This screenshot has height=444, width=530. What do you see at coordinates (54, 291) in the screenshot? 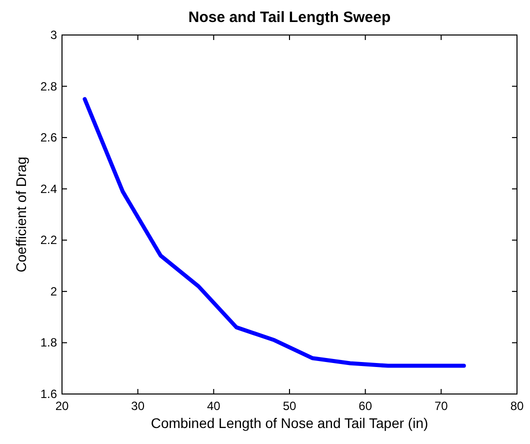
I see `y-tick-label: 2` at bounding box center [54, 291].